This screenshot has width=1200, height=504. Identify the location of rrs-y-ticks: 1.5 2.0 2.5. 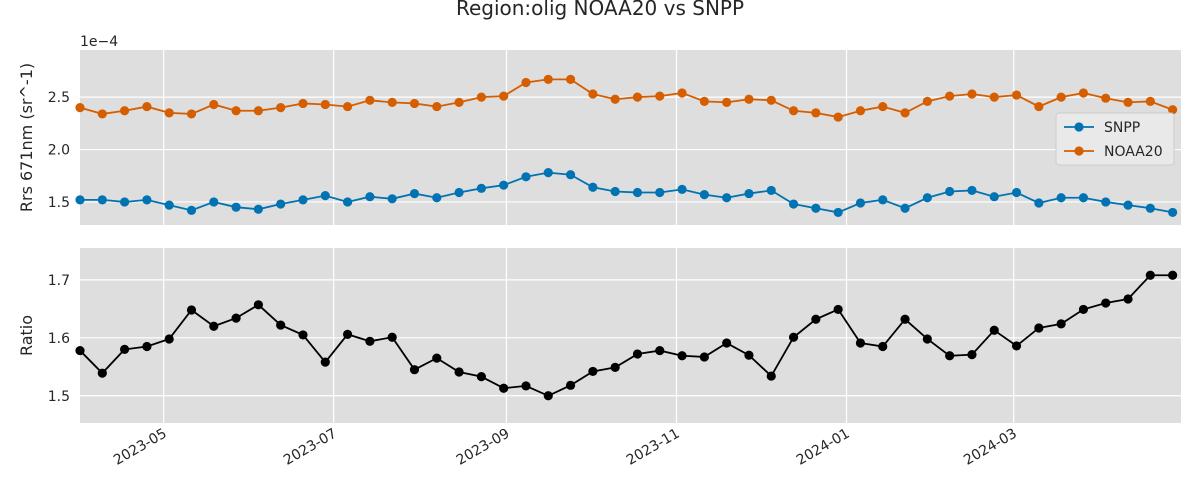
(59, 150).